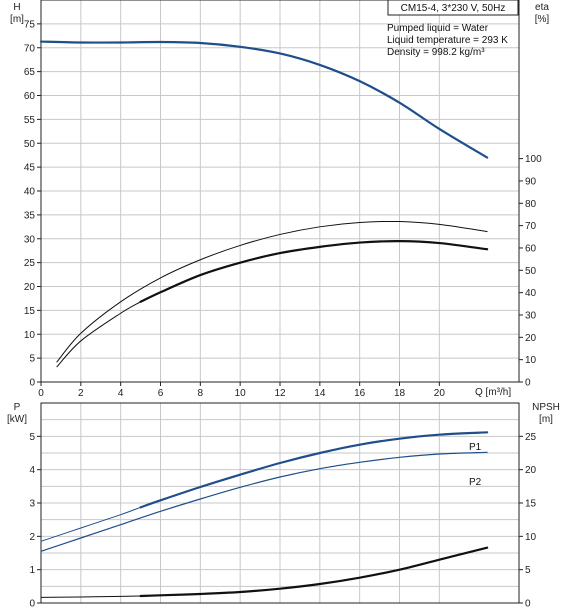  Describe the element at coordinates (531, 226) in the screenshot. I see `eta-tick-label: 70` at that location.